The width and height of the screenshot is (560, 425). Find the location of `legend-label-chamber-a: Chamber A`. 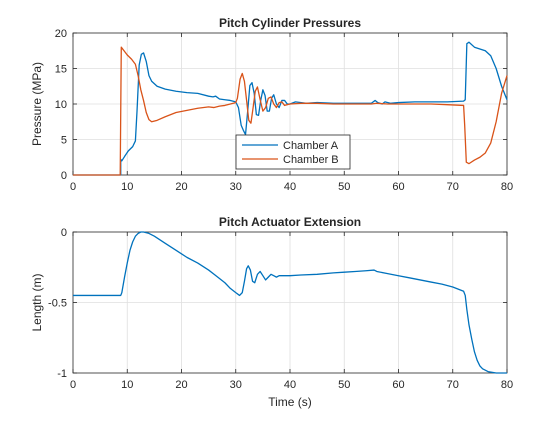

legend-label-chamber-a: Chamber A is located at coordinates (311, 146).